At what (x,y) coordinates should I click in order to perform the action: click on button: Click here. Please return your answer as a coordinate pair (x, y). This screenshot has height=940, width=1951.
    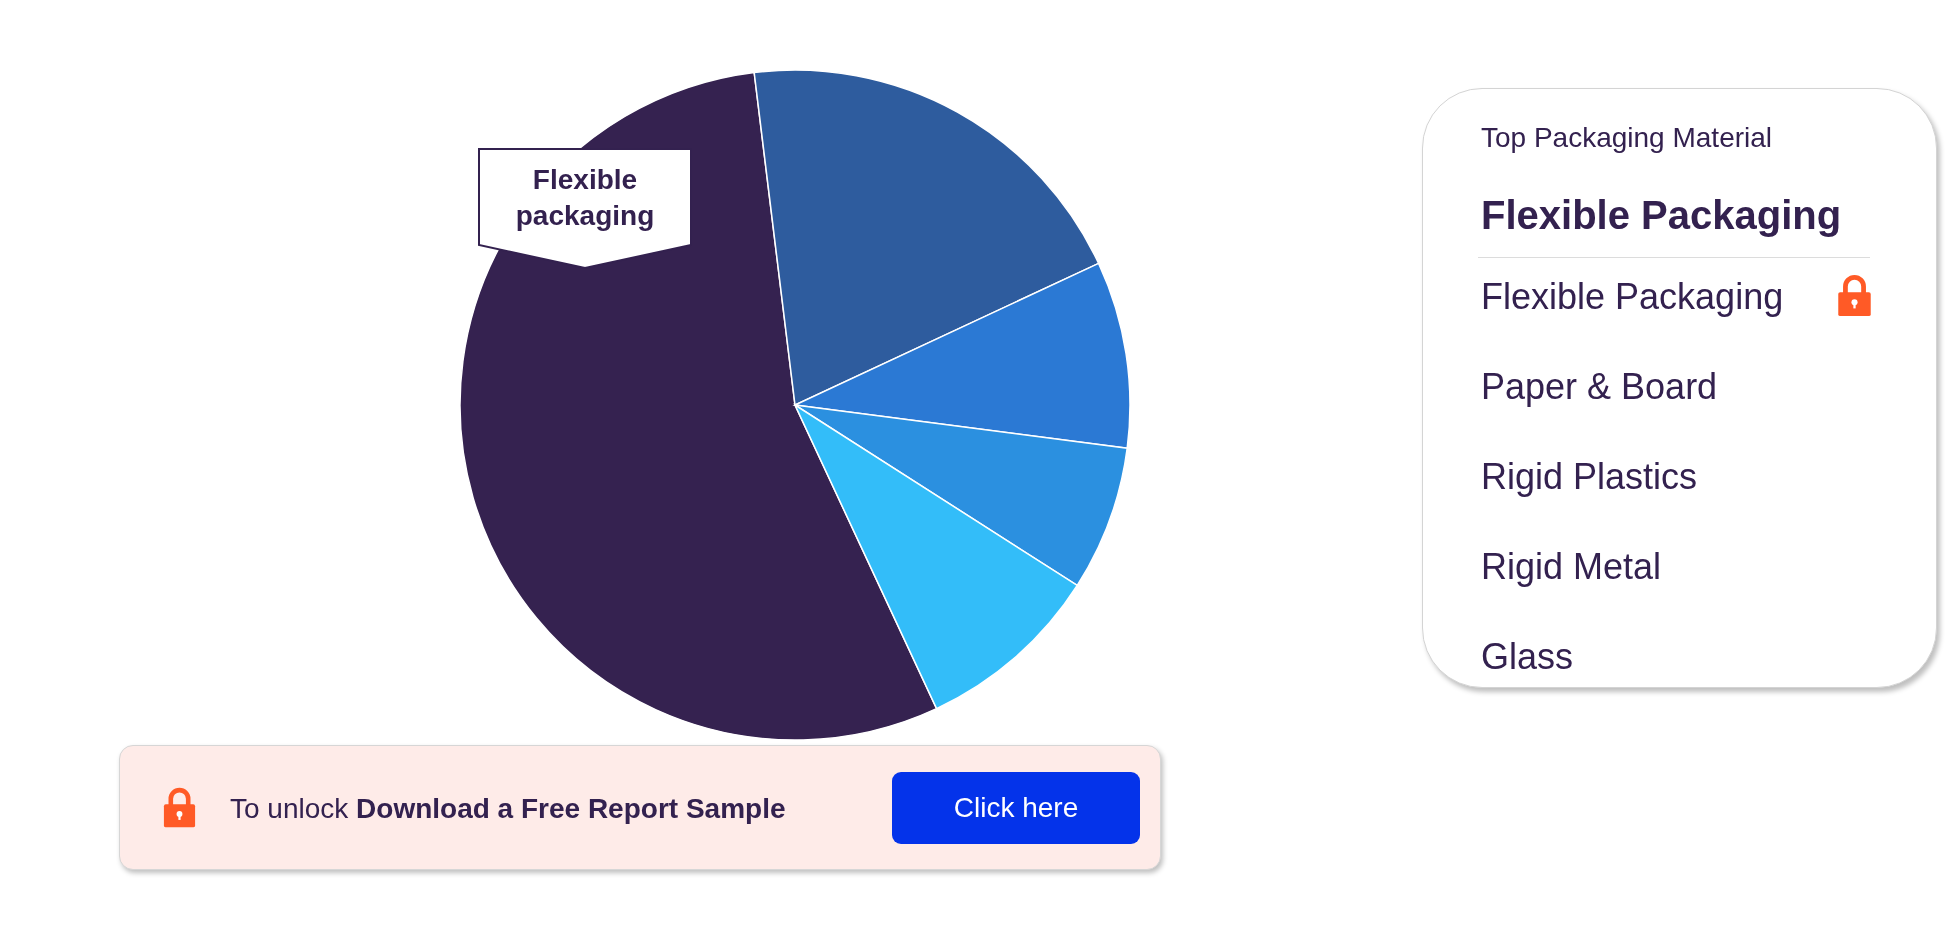
    Looking at the image, I should click on (1016, 808).